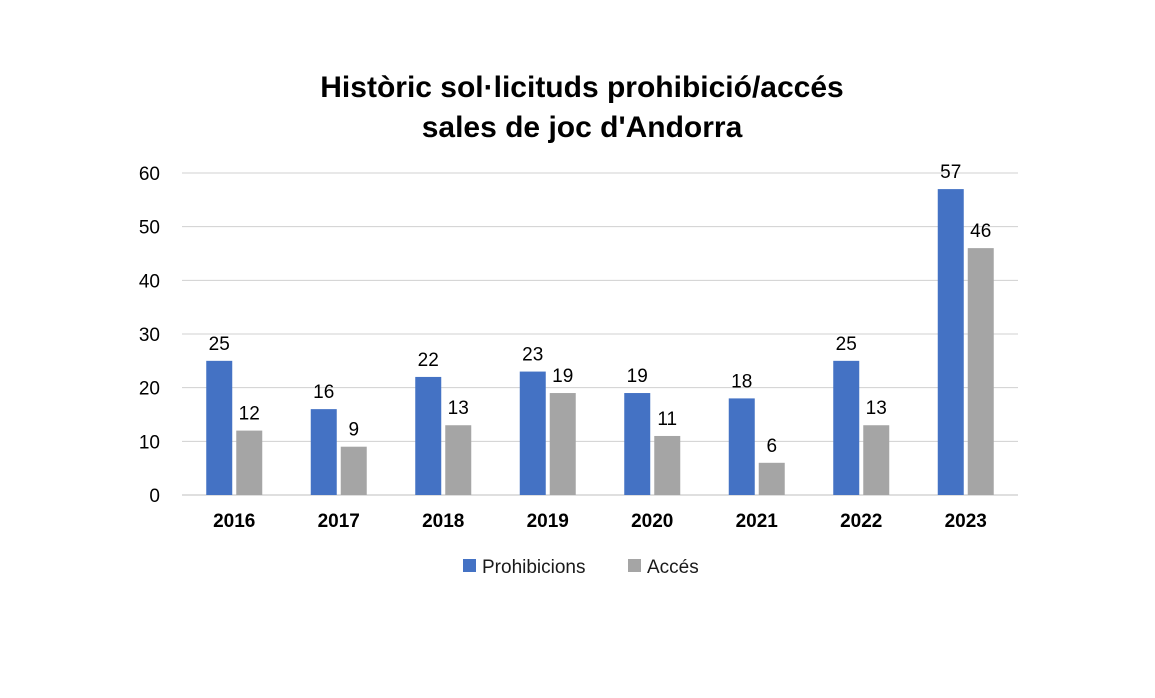 Image resolution: width=1155 pixels, height=698 pixels. What do you see at coordinates (339, 521) in the screenshot?
I see `x-tick-label: 2017` at bounding box center [339, 521].